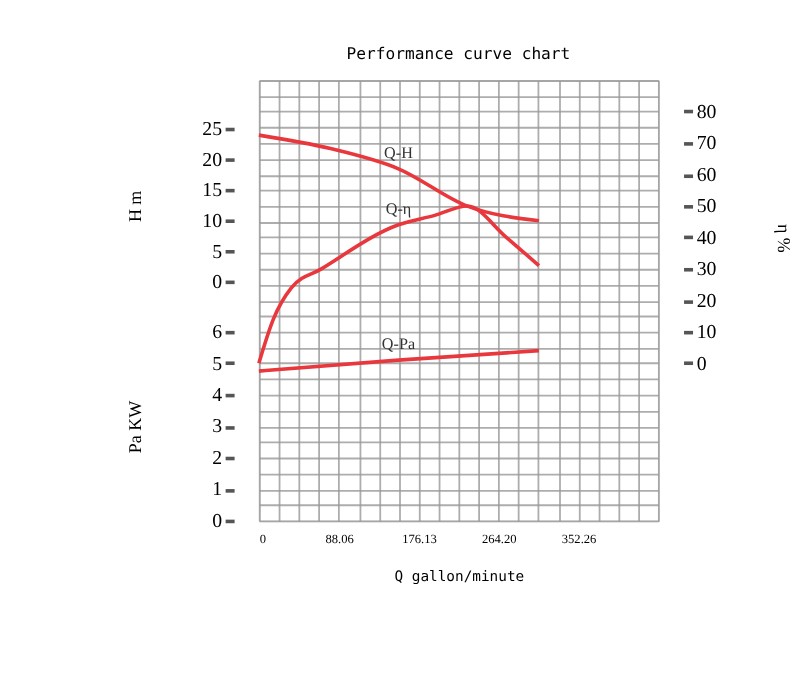 This screenshot has width=800, height=700. I want to click on chart-title: Performance curve chart, so click(458, 52).